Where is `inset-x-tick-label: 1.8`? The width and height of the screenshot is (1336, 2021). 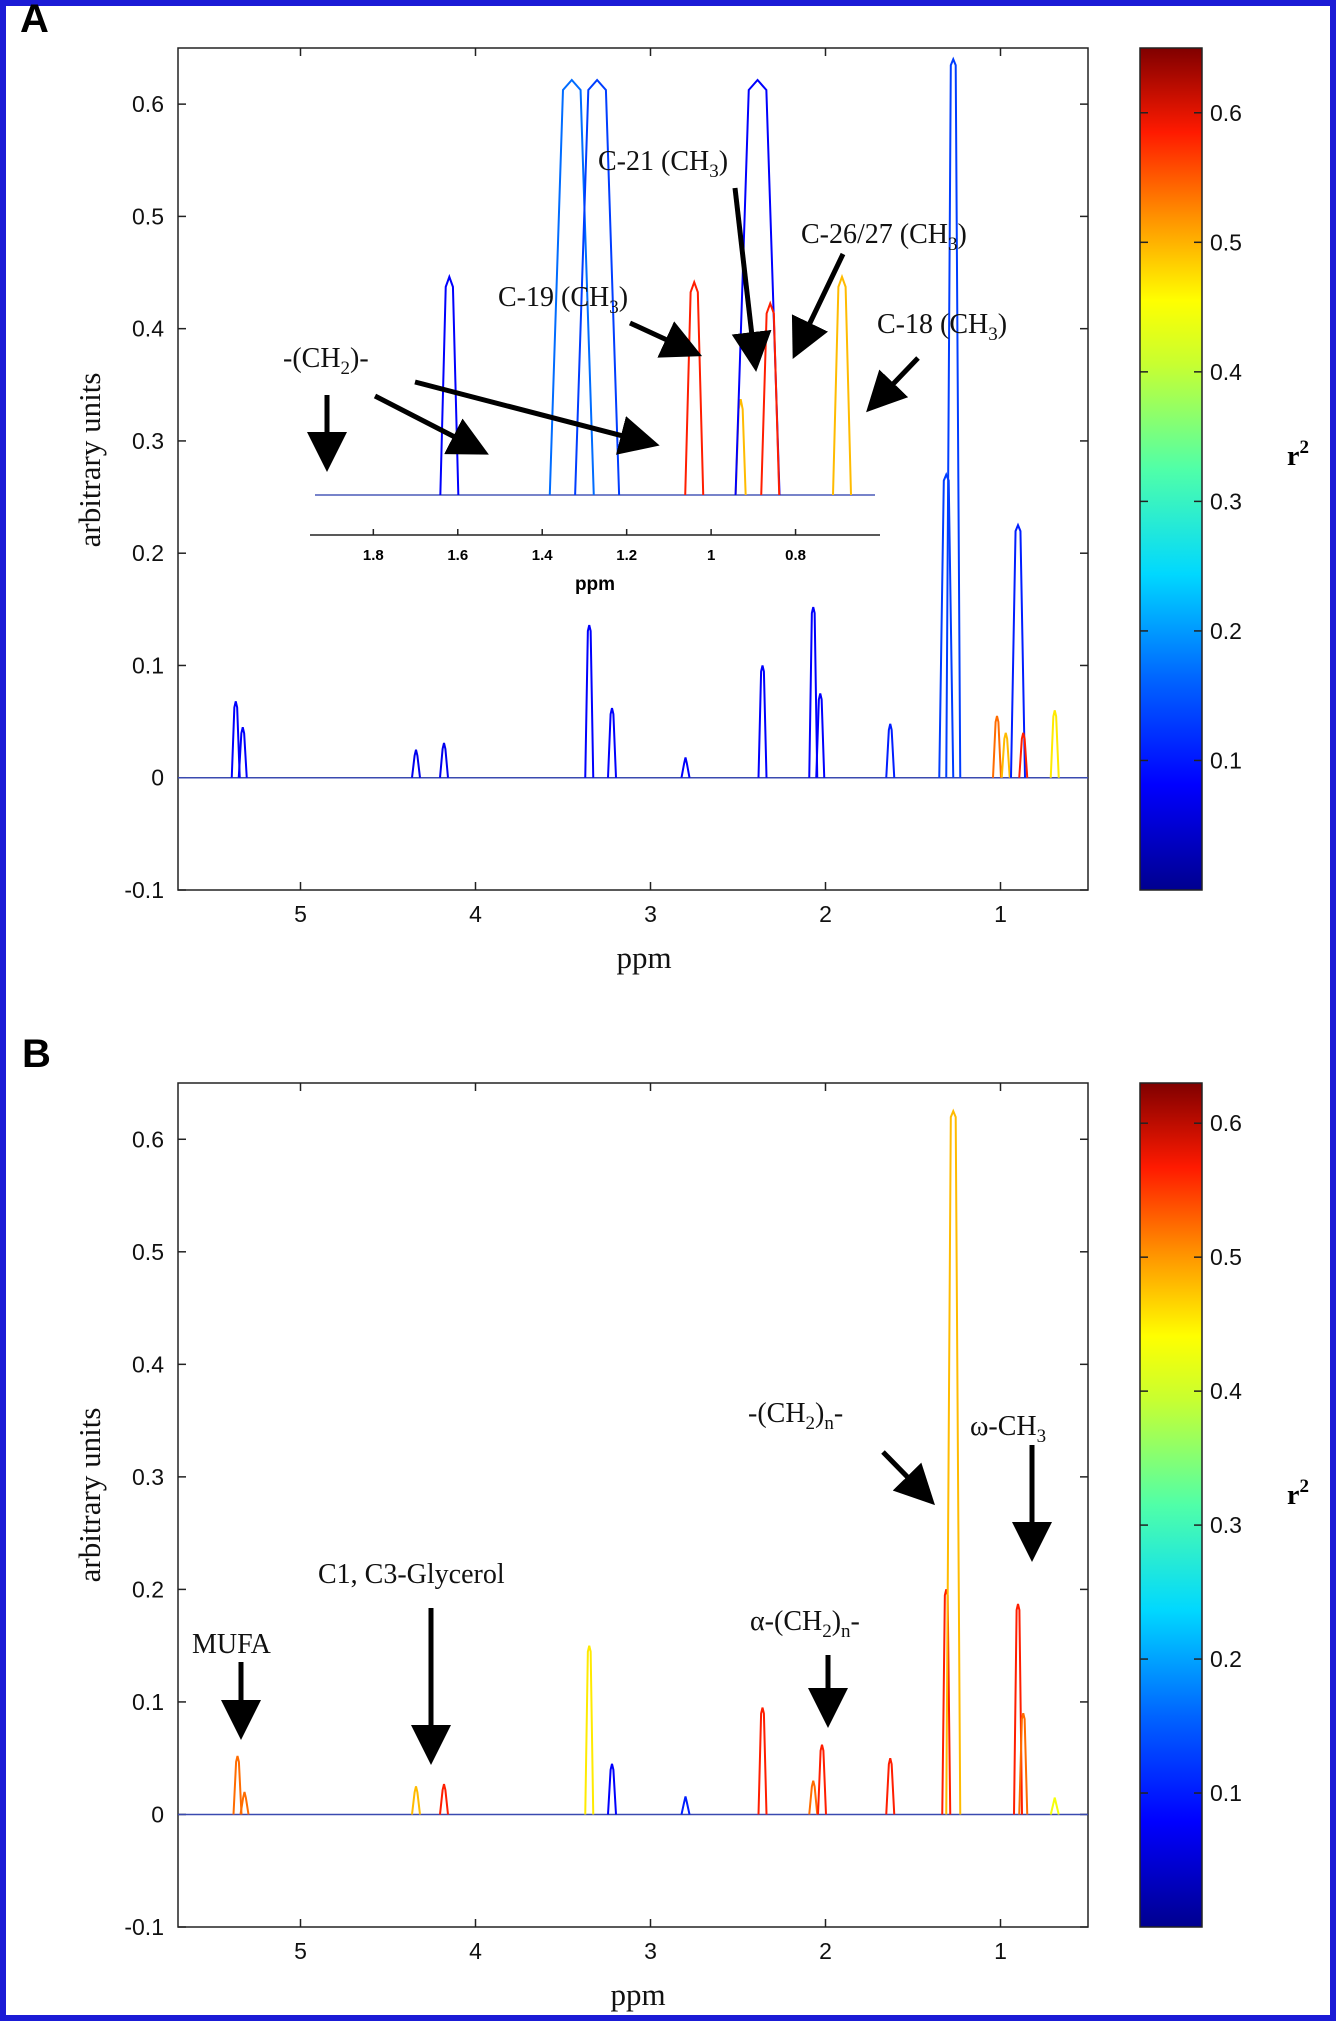 inset-x-tick-label: 1.8 is located at coordinates (373, 555).